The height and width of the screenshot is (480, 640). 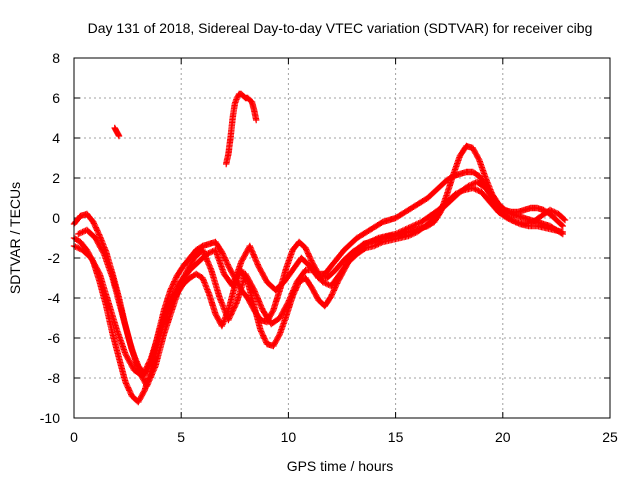 What do you see at coordinates (56, 138) in the screenshot?
I see `y-tick-label: 4` at bounding box center [56, 138].